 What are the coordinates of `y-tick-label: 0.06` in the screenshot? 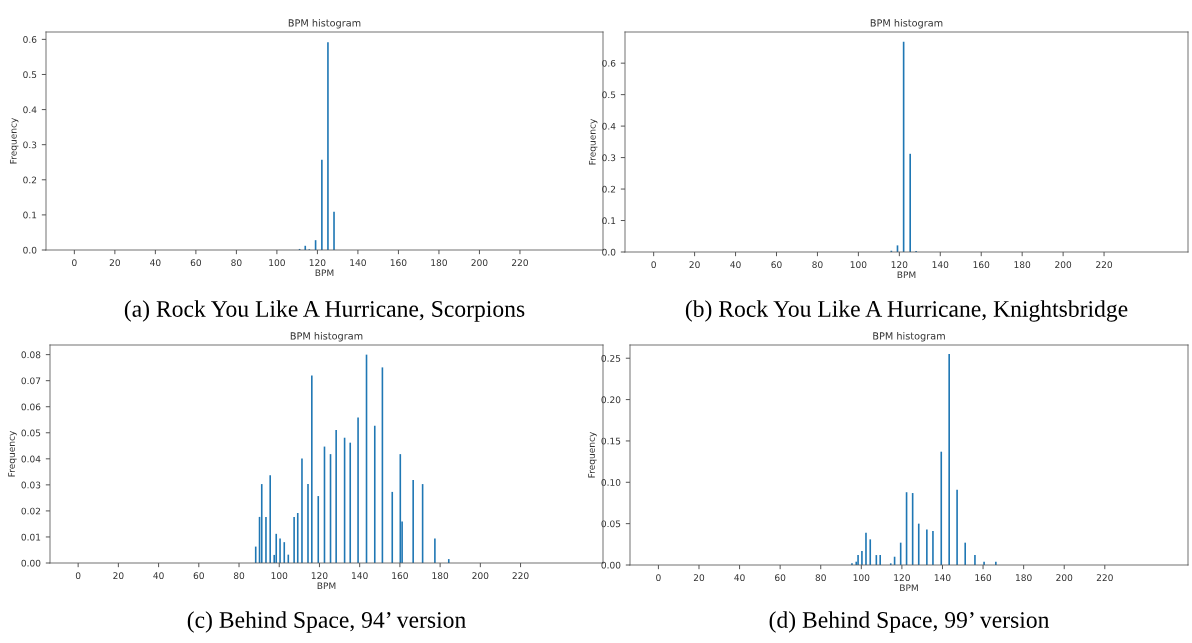 It's located at (31, 407).